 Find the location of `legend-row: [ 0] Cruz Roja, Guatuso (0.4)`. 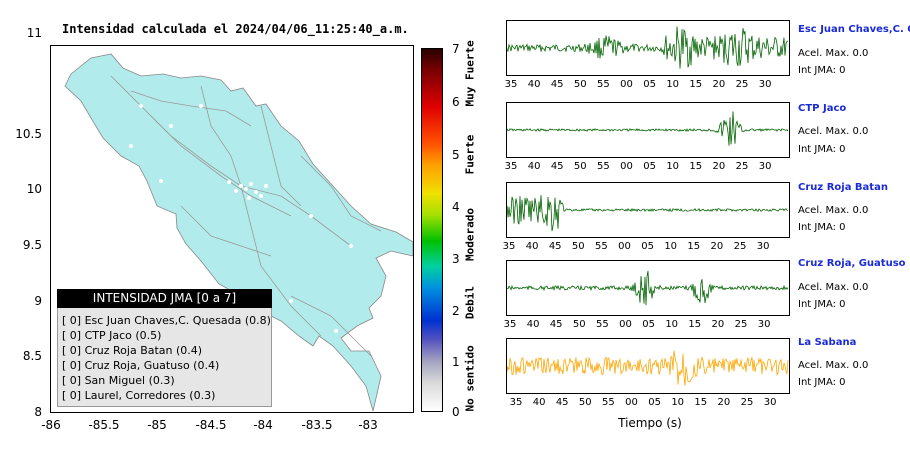

legend-row: [ 0] Cruz Roja, Guatuso (0.4) is located at coordinates (141, 365).